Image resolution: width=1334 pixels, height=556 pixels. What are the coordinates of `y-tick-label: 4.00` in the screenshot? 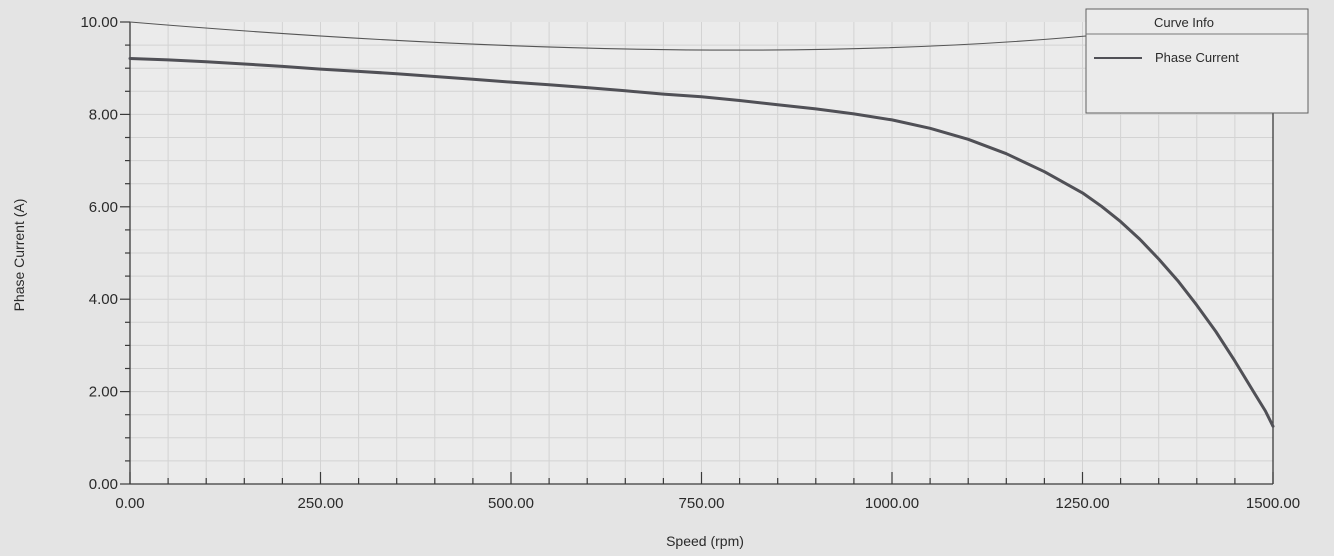 It's located at (103, 299).